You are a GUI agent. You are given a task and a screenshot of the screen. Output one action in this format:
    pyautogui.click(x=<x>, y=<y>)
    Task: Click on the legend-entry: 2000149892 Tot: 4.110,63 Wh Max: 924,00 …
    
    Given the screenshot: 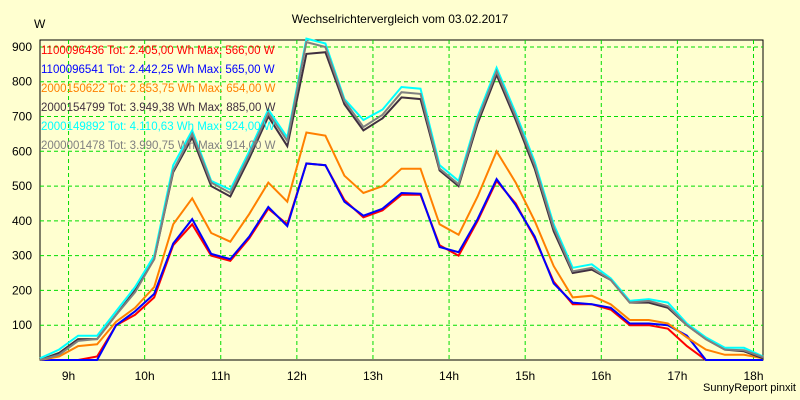 What is the action you would take?
    pyautogui.click(x=158, y=127)
    